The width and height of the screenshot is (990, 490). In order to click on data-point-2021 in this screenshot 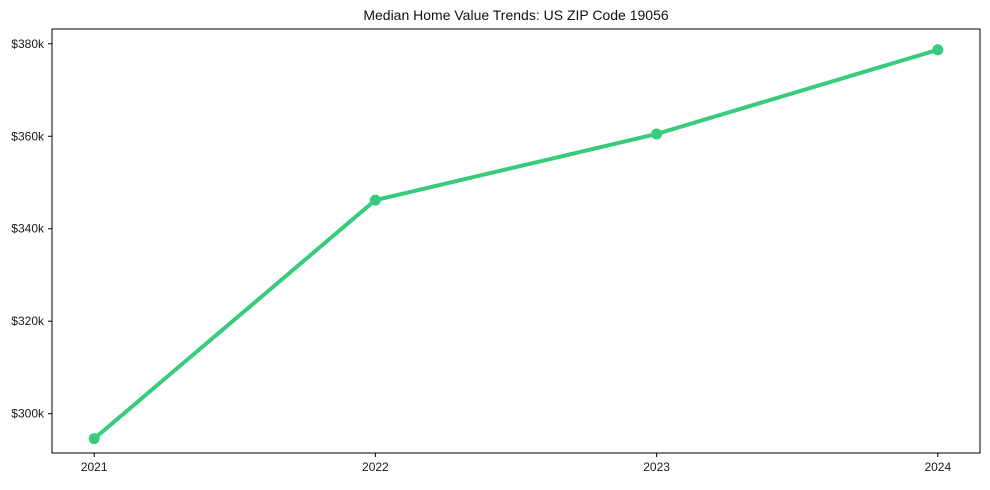, I will do `click(94, 439)`.